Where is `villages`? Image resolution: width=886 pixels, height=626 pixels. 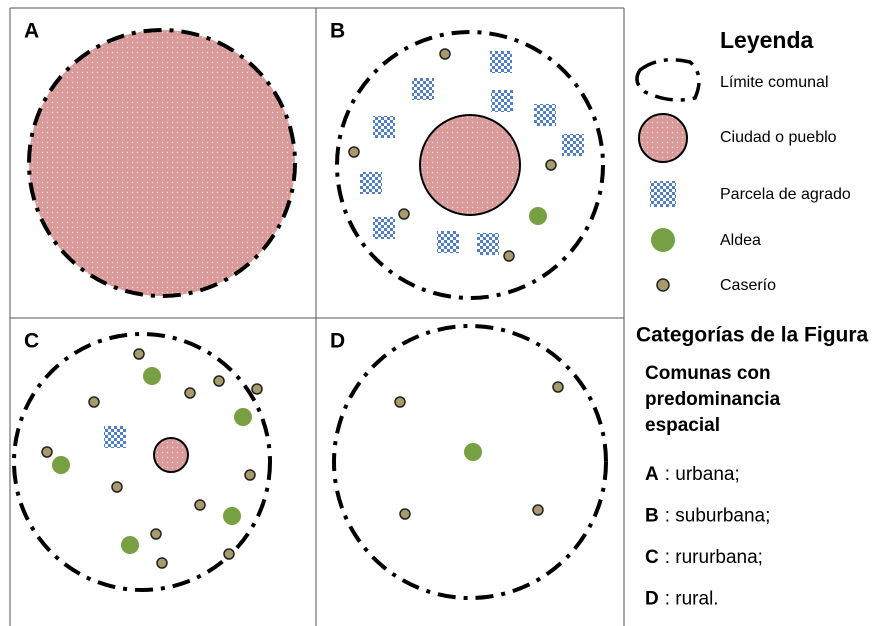 villages is located at coordinates (152, 460).